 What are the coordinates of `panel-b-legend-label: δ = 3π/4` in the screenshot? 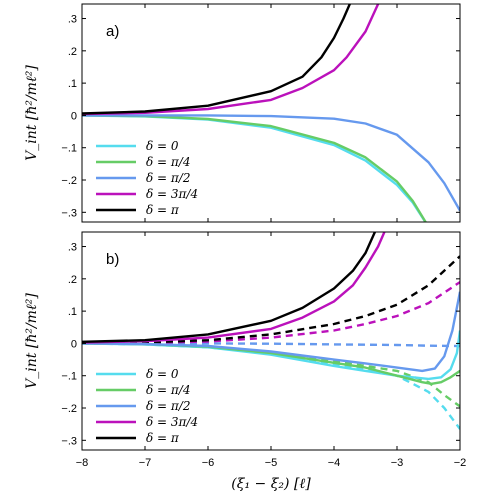 It's located at (172, 422).